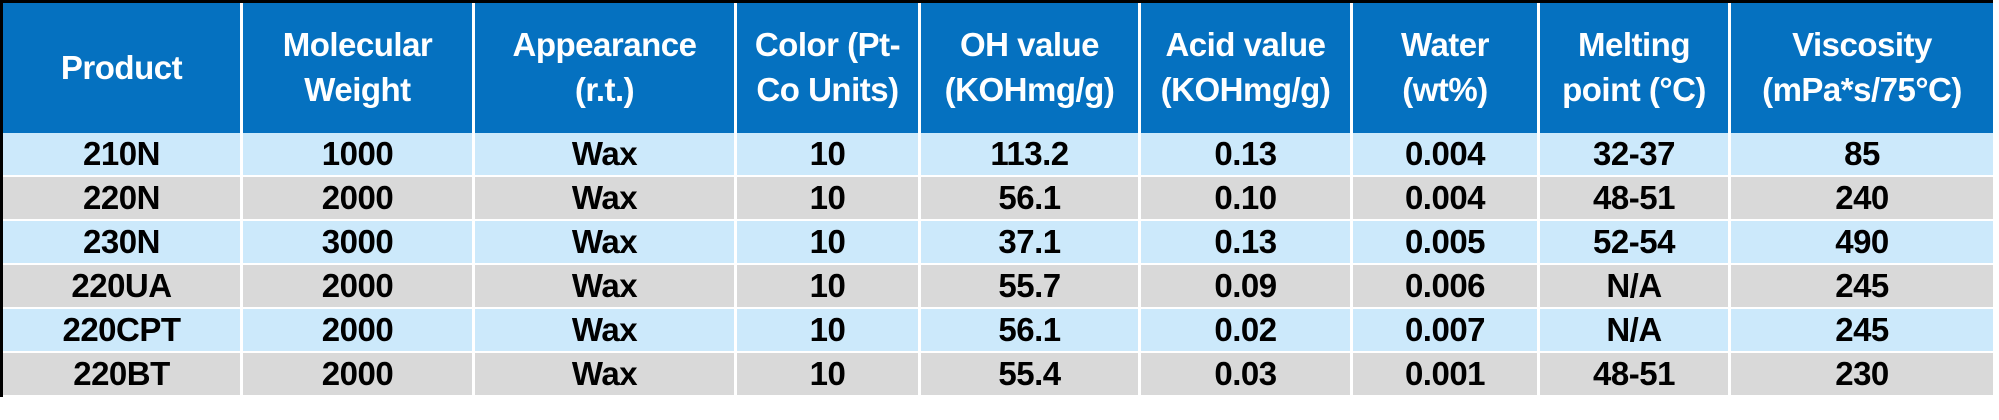  Describe the element at coordinates (1031, 287) in the screenshot. I see `table-cell: 55.7` at that location.